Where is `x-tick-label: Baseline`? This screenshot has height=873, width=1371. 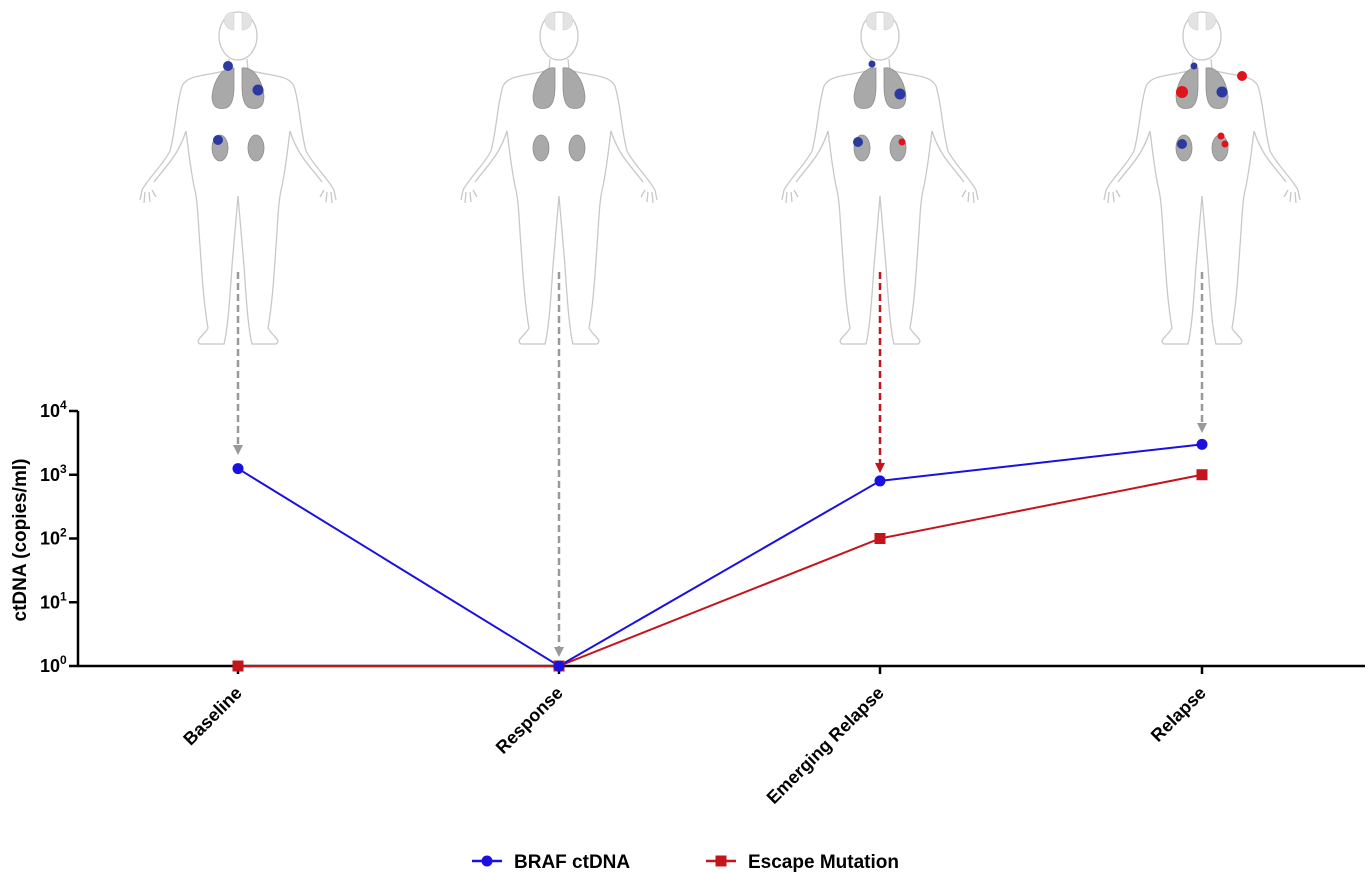 x-tick-label: Baseline is located at coordinates (212, 716).